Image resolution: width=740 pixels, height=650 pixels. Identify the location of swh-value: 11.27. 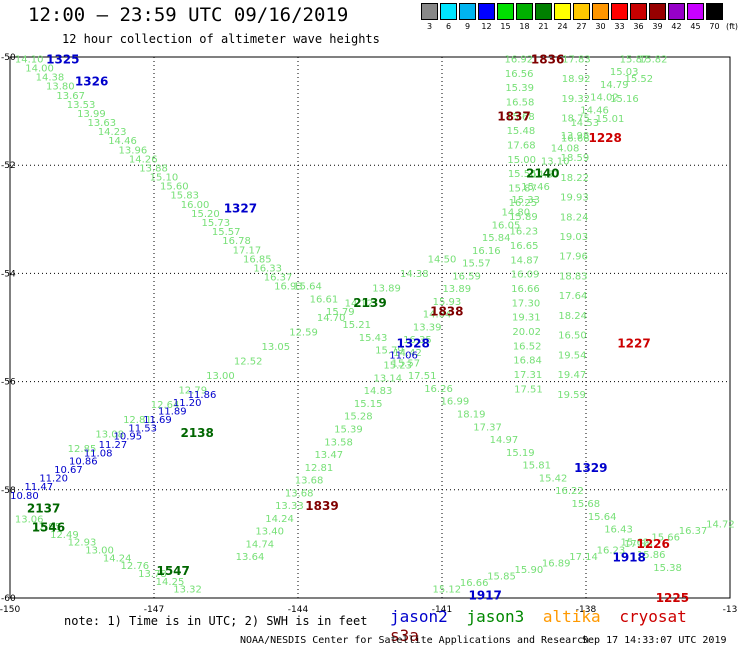
(113, 445).